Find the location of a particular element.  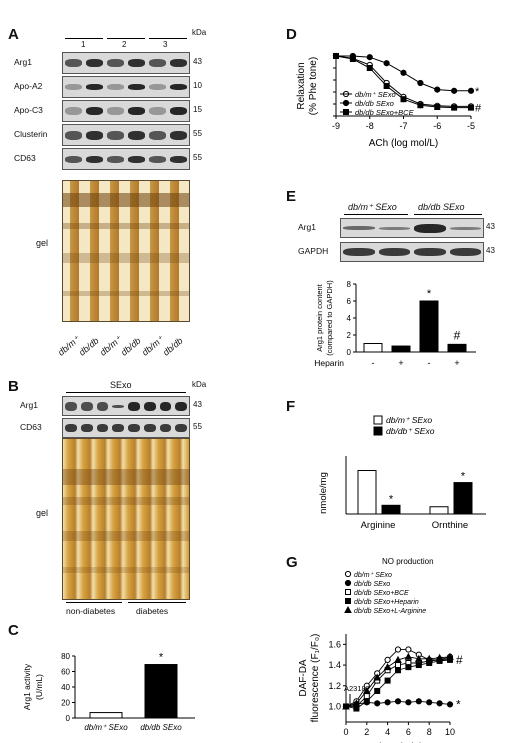

panel-a-kda-3: 55 is located at coordinates (197, 133).